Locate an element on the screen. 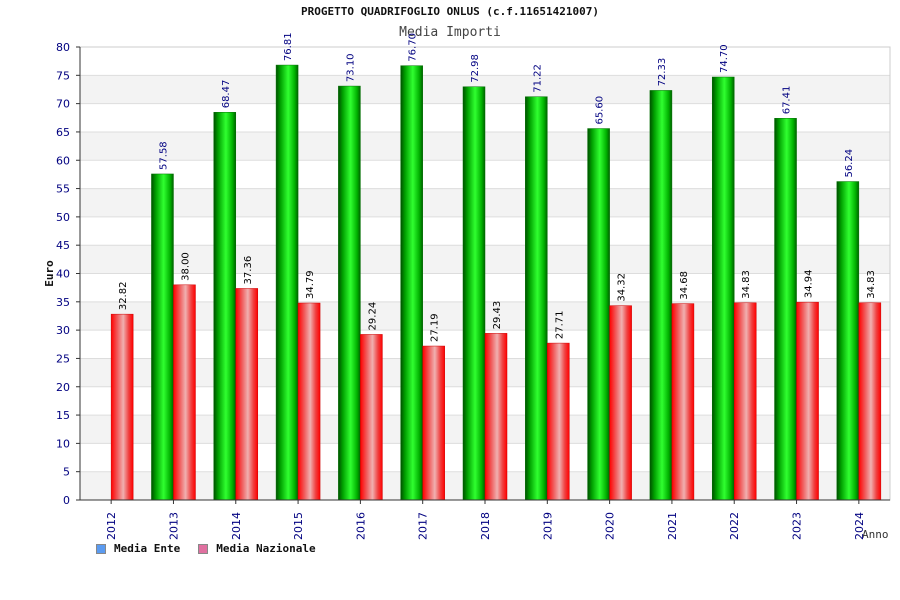  data-label-media-nazionale-2024: 34.83 is located at coordinates (871, 284).